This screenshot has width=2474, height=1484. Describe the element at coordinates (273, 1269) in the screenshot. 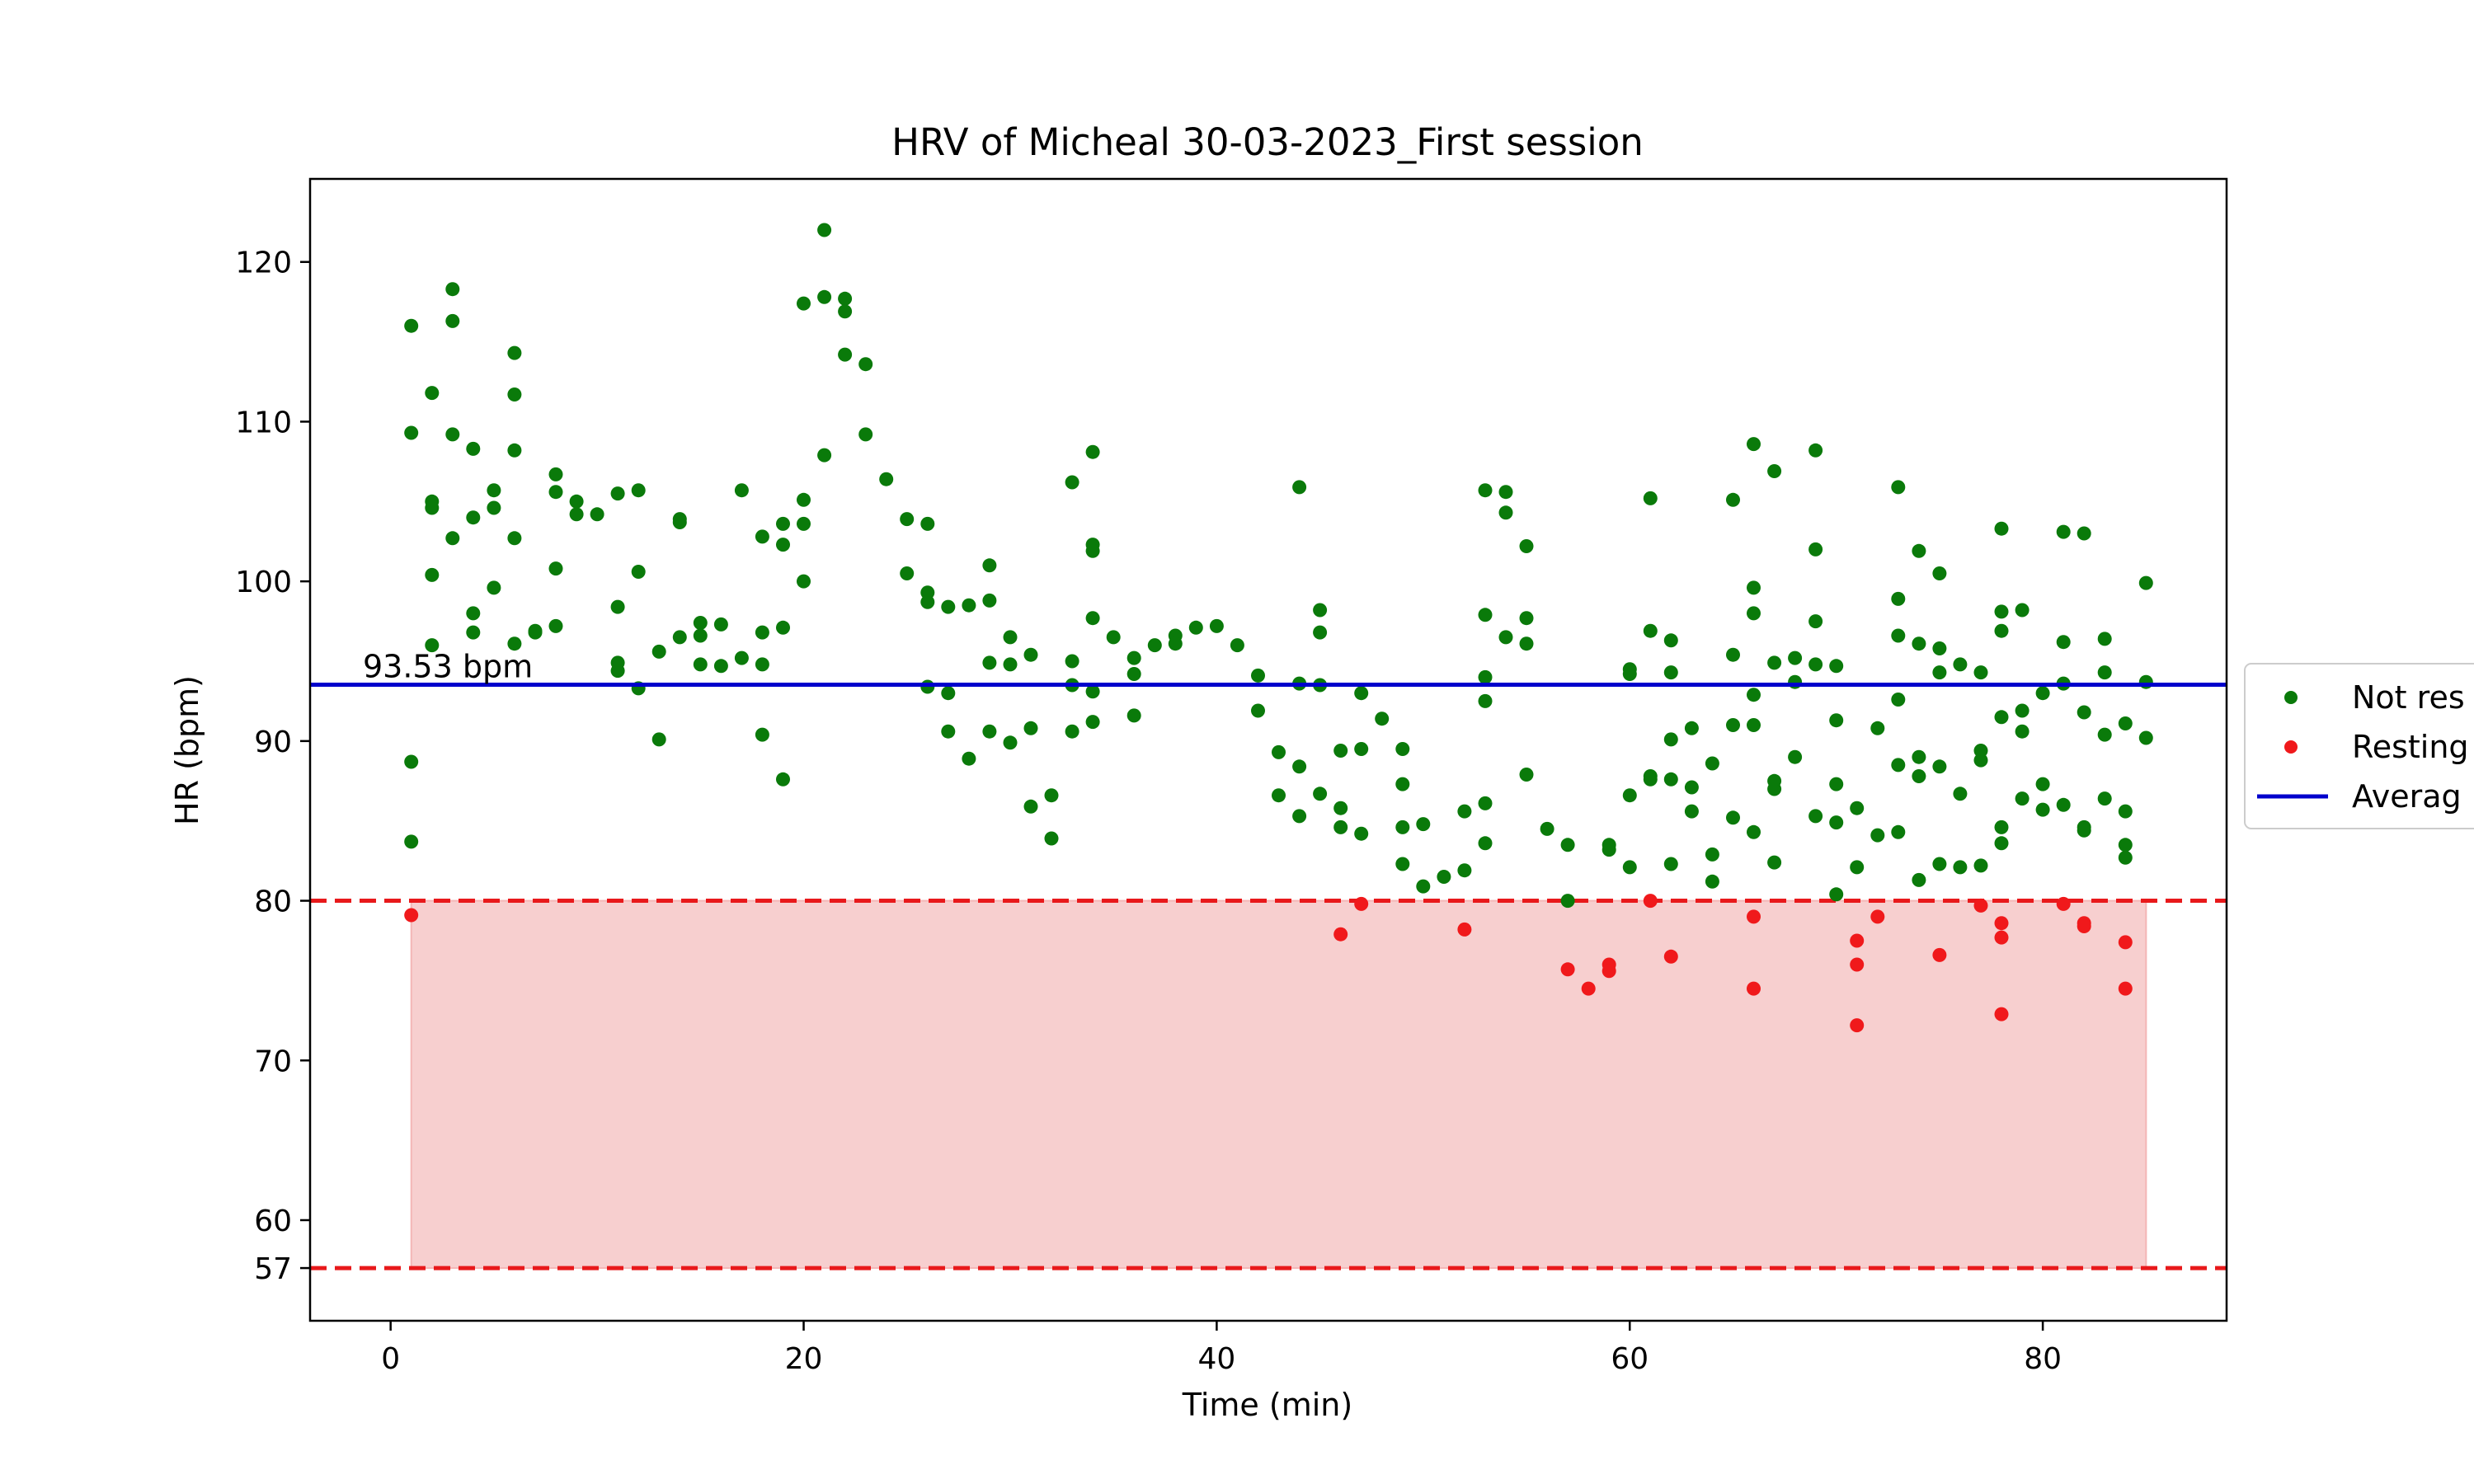

I see `y-tick-label: 57` at that location.